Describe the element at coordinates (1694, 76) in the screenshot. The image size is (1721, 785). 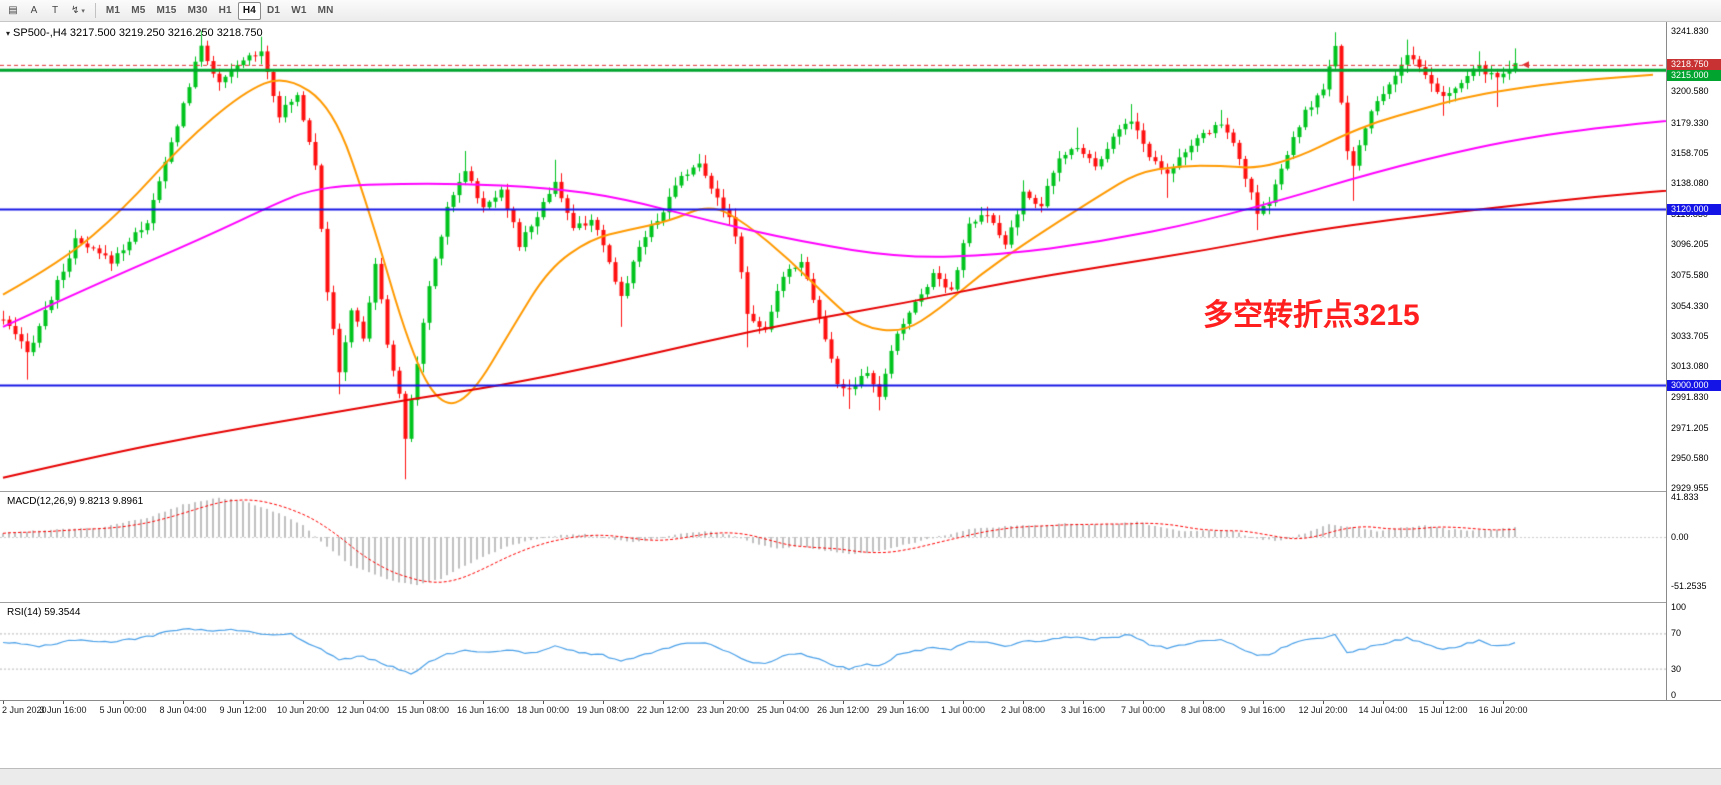
I see `price-tag: 3215.000` at that location.